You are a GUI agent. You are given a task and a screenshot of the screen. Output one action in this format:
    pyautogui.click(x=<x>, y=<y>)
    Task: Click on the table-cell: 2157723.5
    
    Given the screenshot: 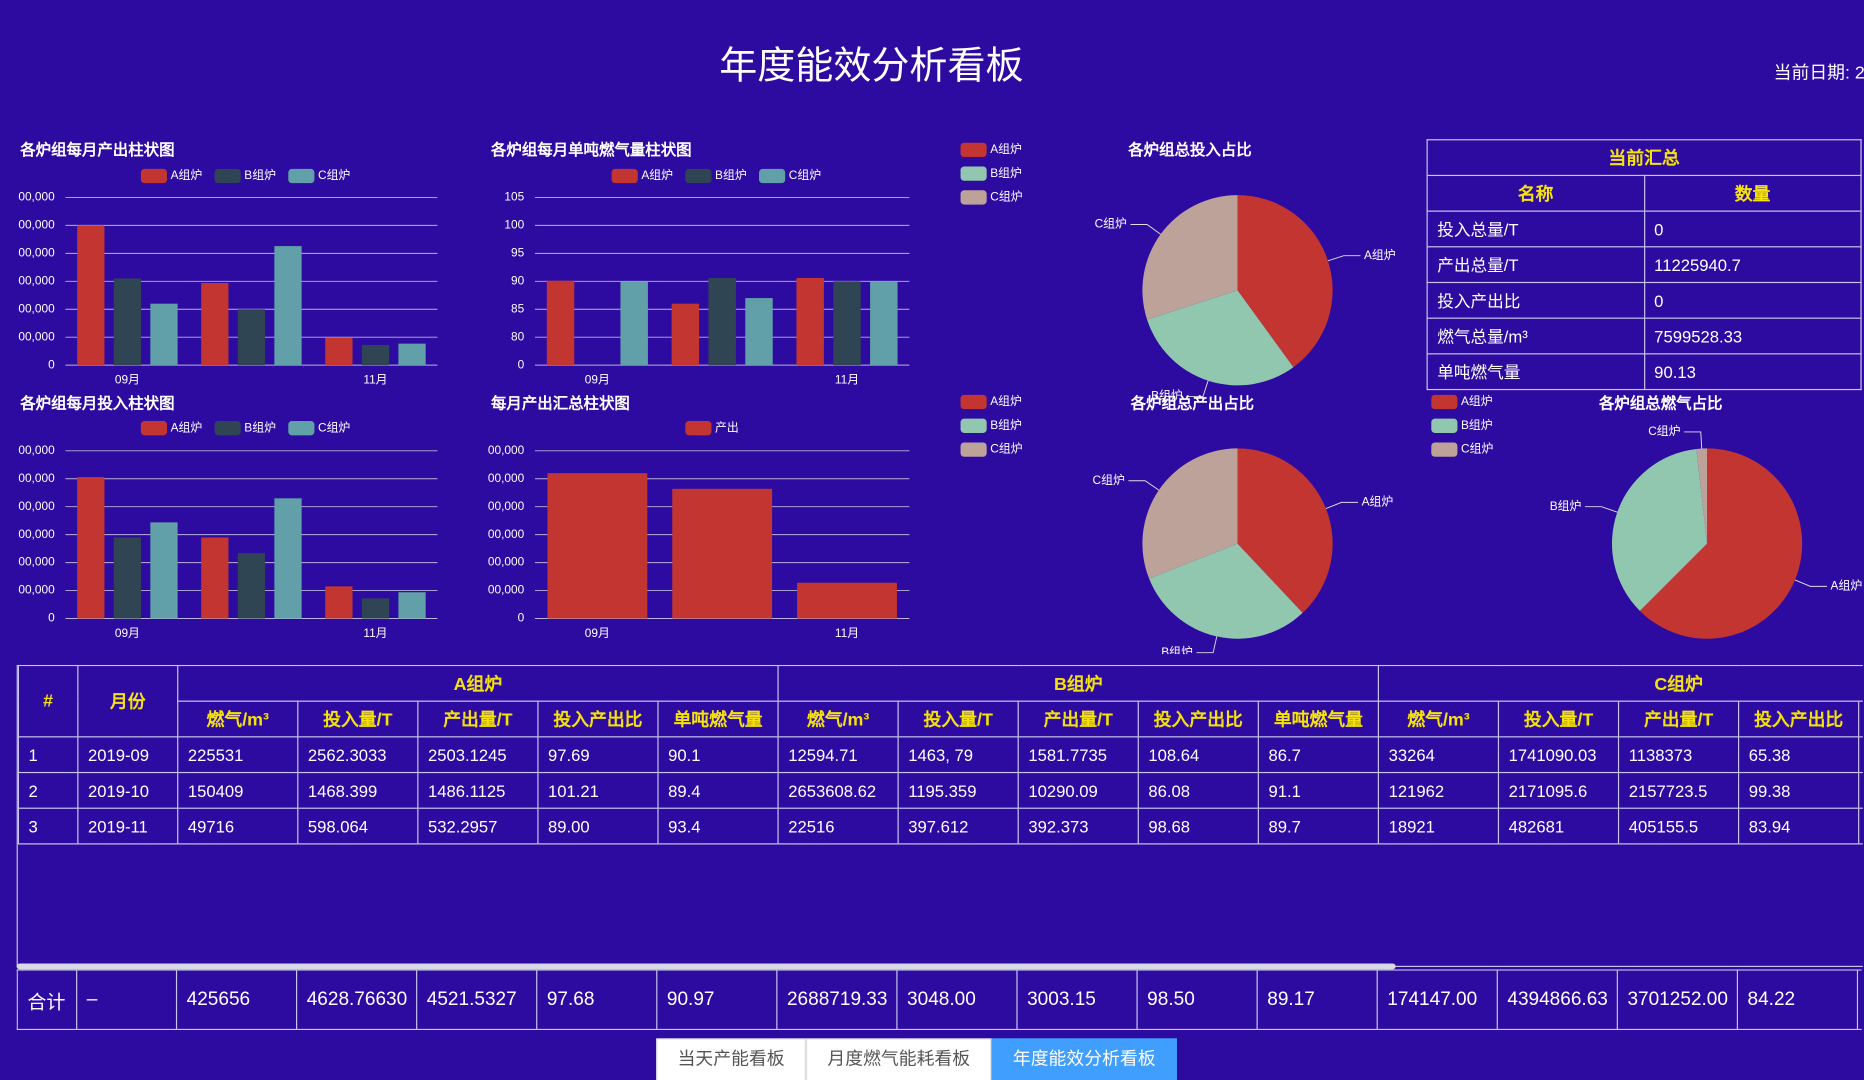 What is the action you would take?
    pyautogui.click(x=1679, y=790)
    